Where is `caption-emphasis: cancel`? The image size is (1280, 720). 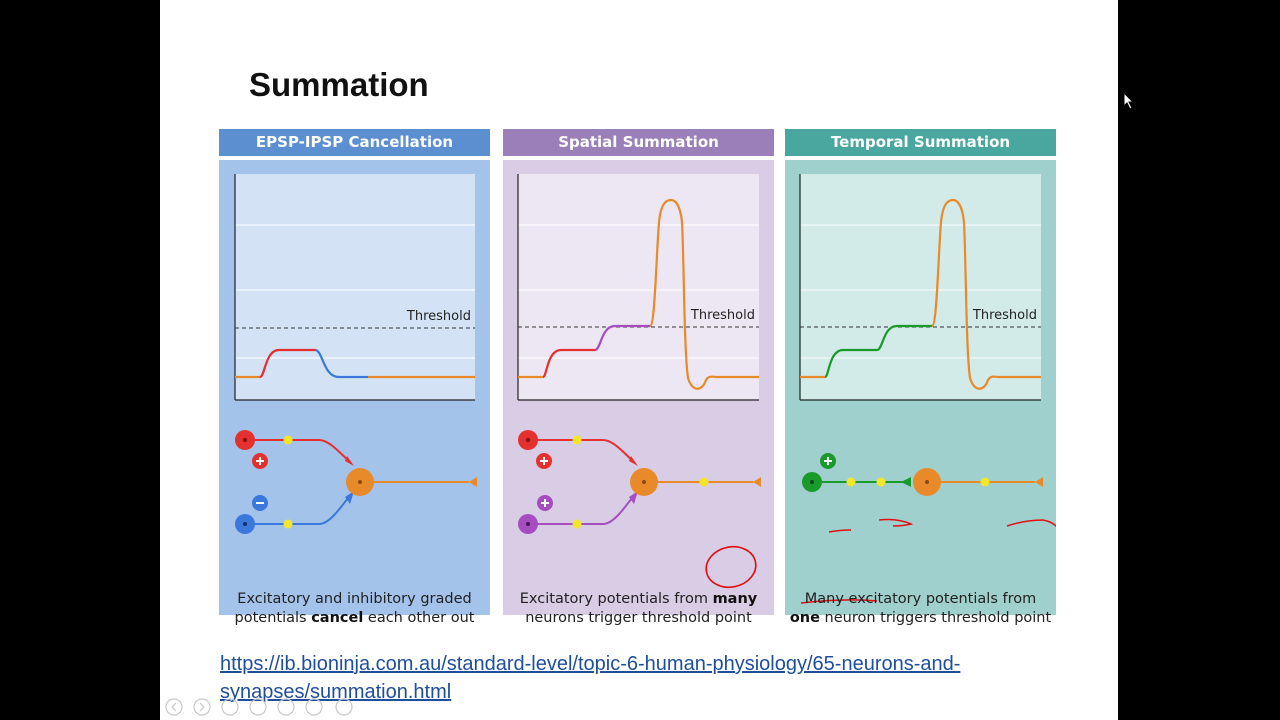
caption-emphasis: cancel is located at coordinates (337, 618).